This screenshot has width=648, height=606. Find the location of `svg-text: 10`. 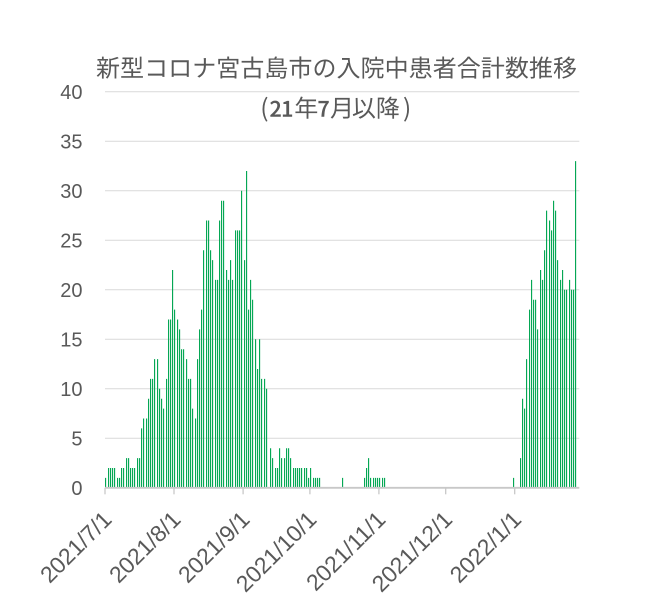

svg-text: 10 is located at coordinates (71, 390).